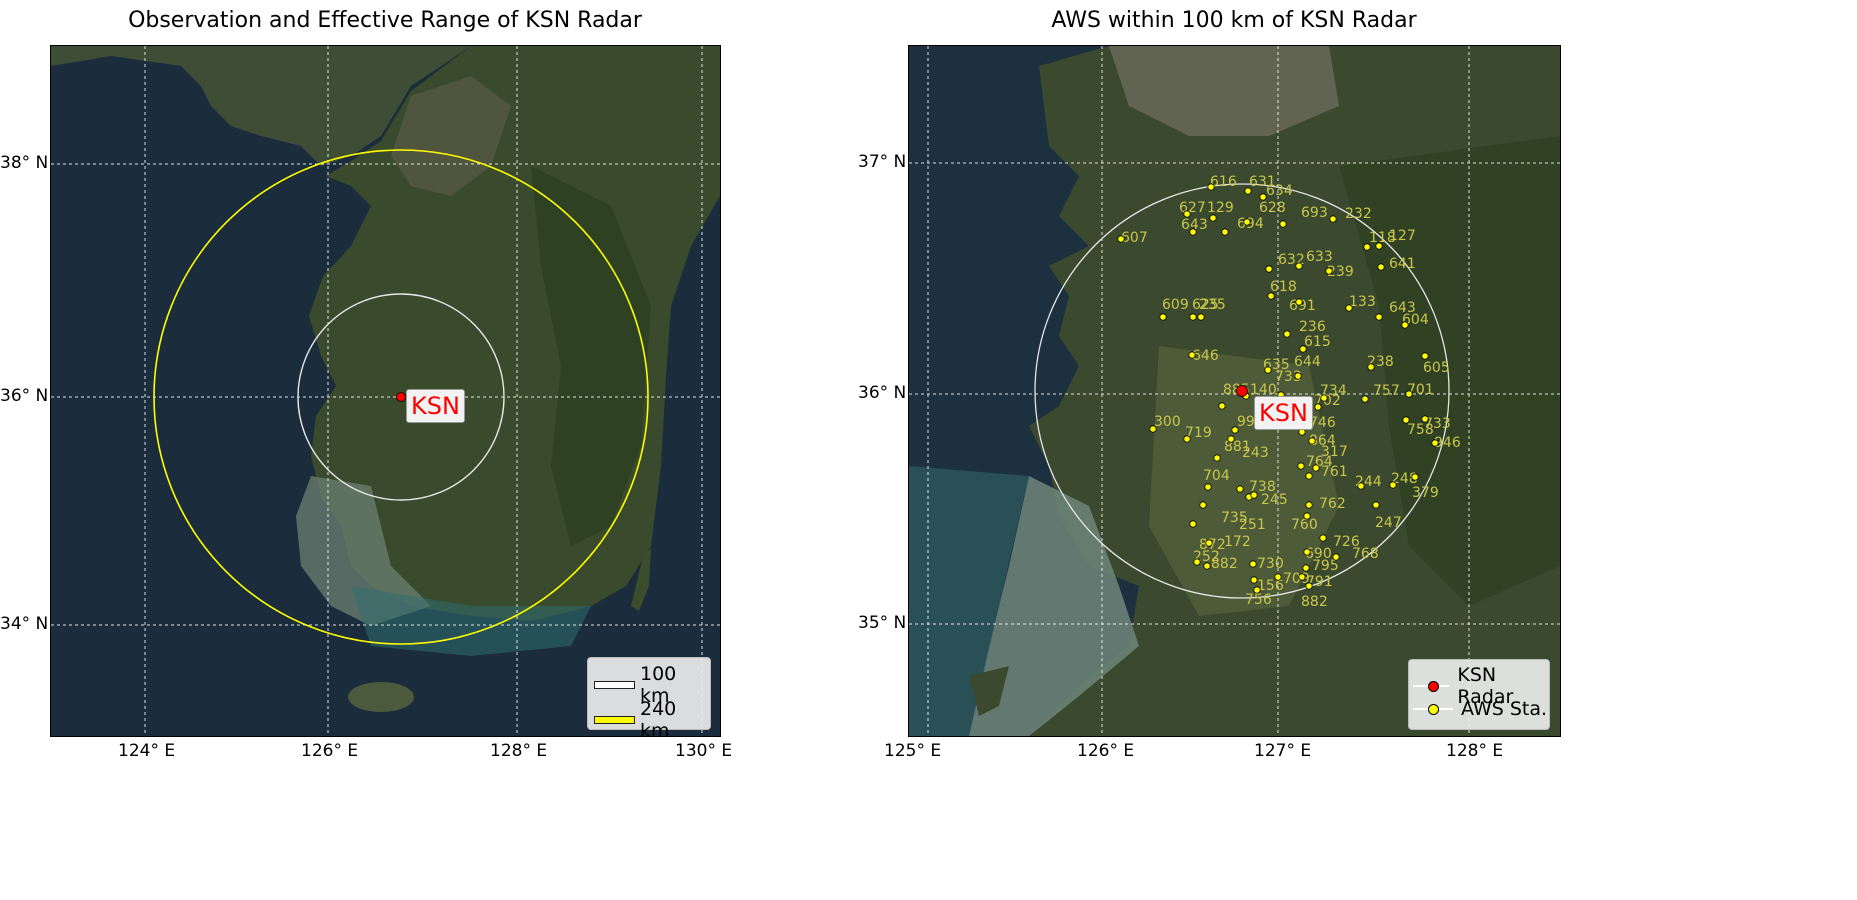 This screenshot has width=1857, height=900. What do you see at coordinates (1304, 525) in the screenshot?
I see `station-label: 760` at bounding box center [1304, 525].